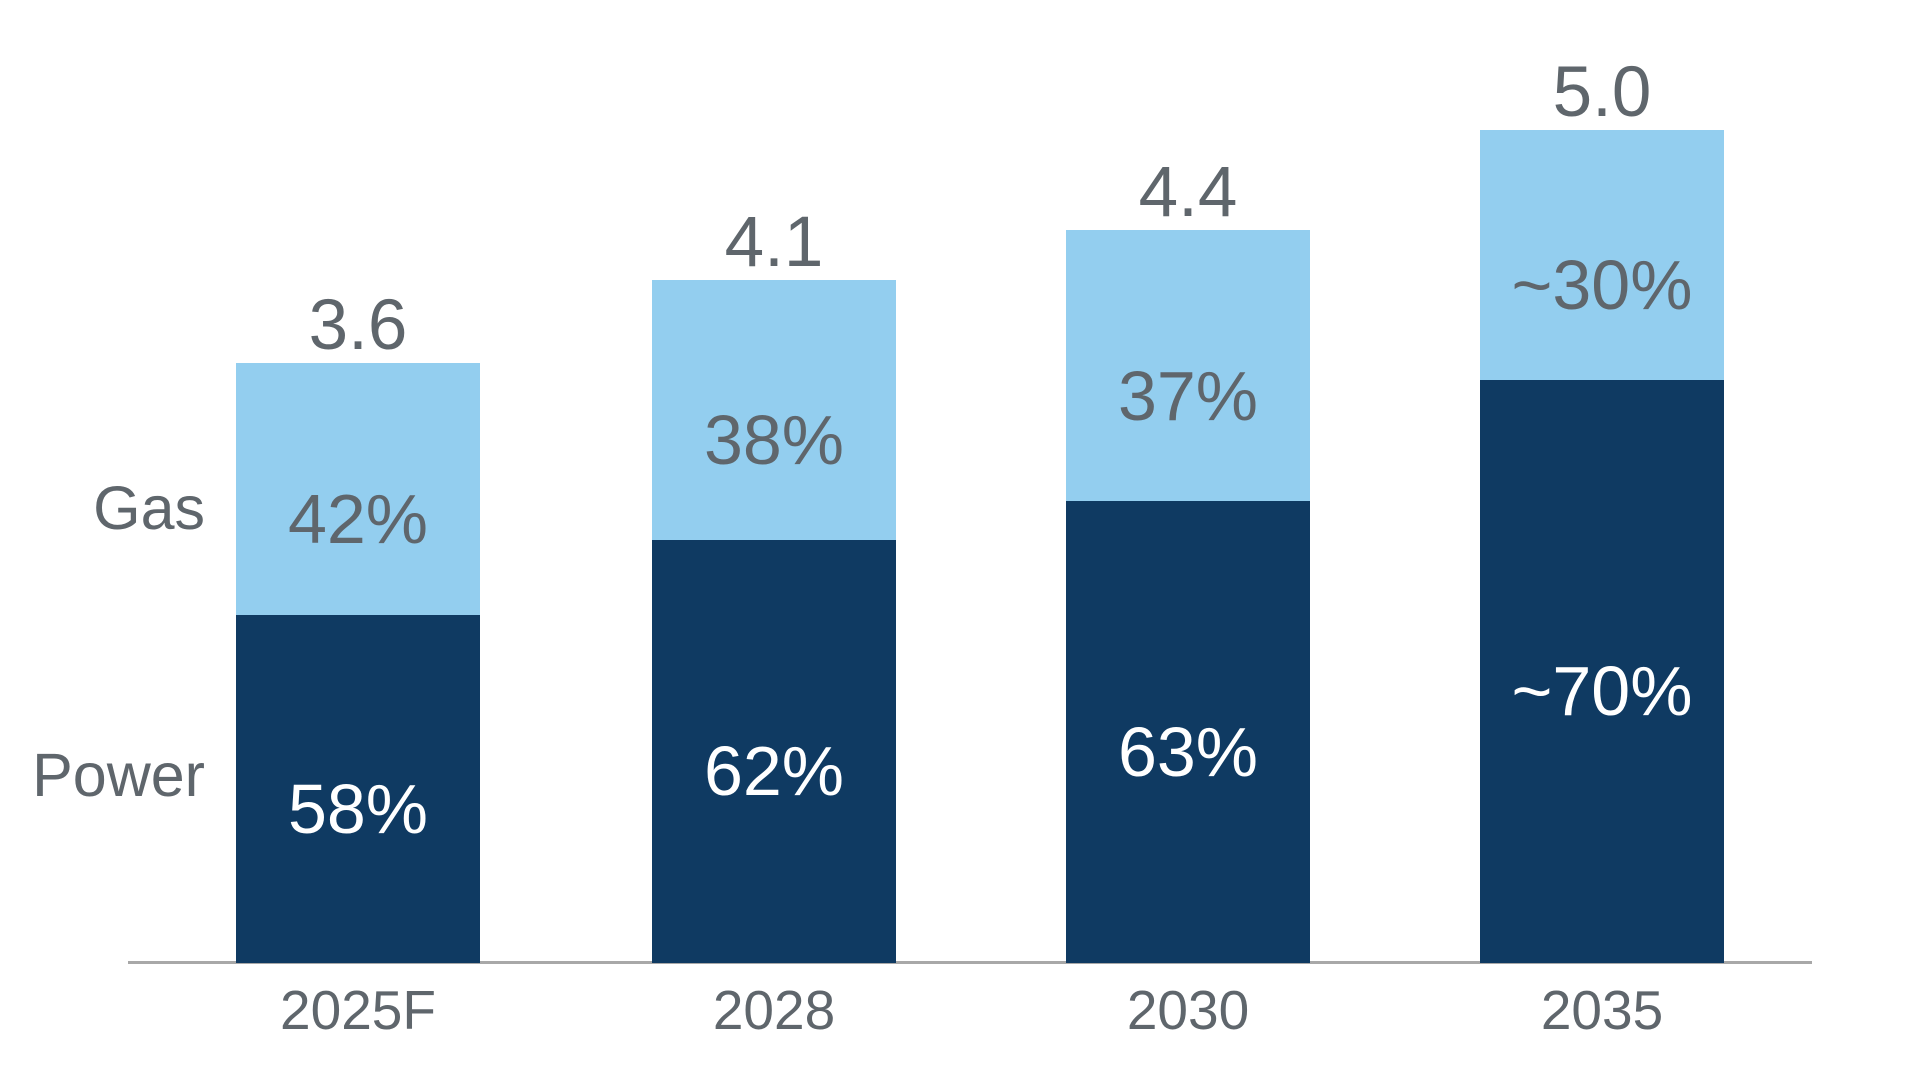 Image resolution: width=1920 pixels, height=1084 pixels. Describe the element at coordinates (1188, 192) in the screenshot. I see `total-label: 4.4` at that location.